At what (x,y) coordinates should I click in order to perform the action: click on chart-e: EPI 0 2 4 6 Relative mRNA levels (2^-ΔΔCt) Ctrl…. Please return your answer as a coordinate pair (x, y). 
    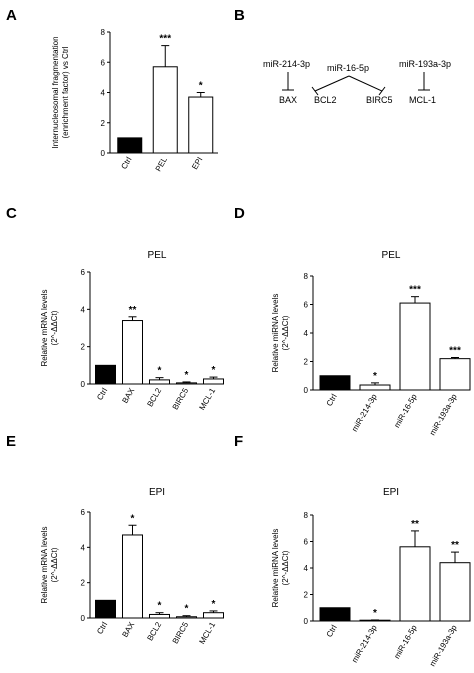
    Looking at the image, I should click on (132, 566).